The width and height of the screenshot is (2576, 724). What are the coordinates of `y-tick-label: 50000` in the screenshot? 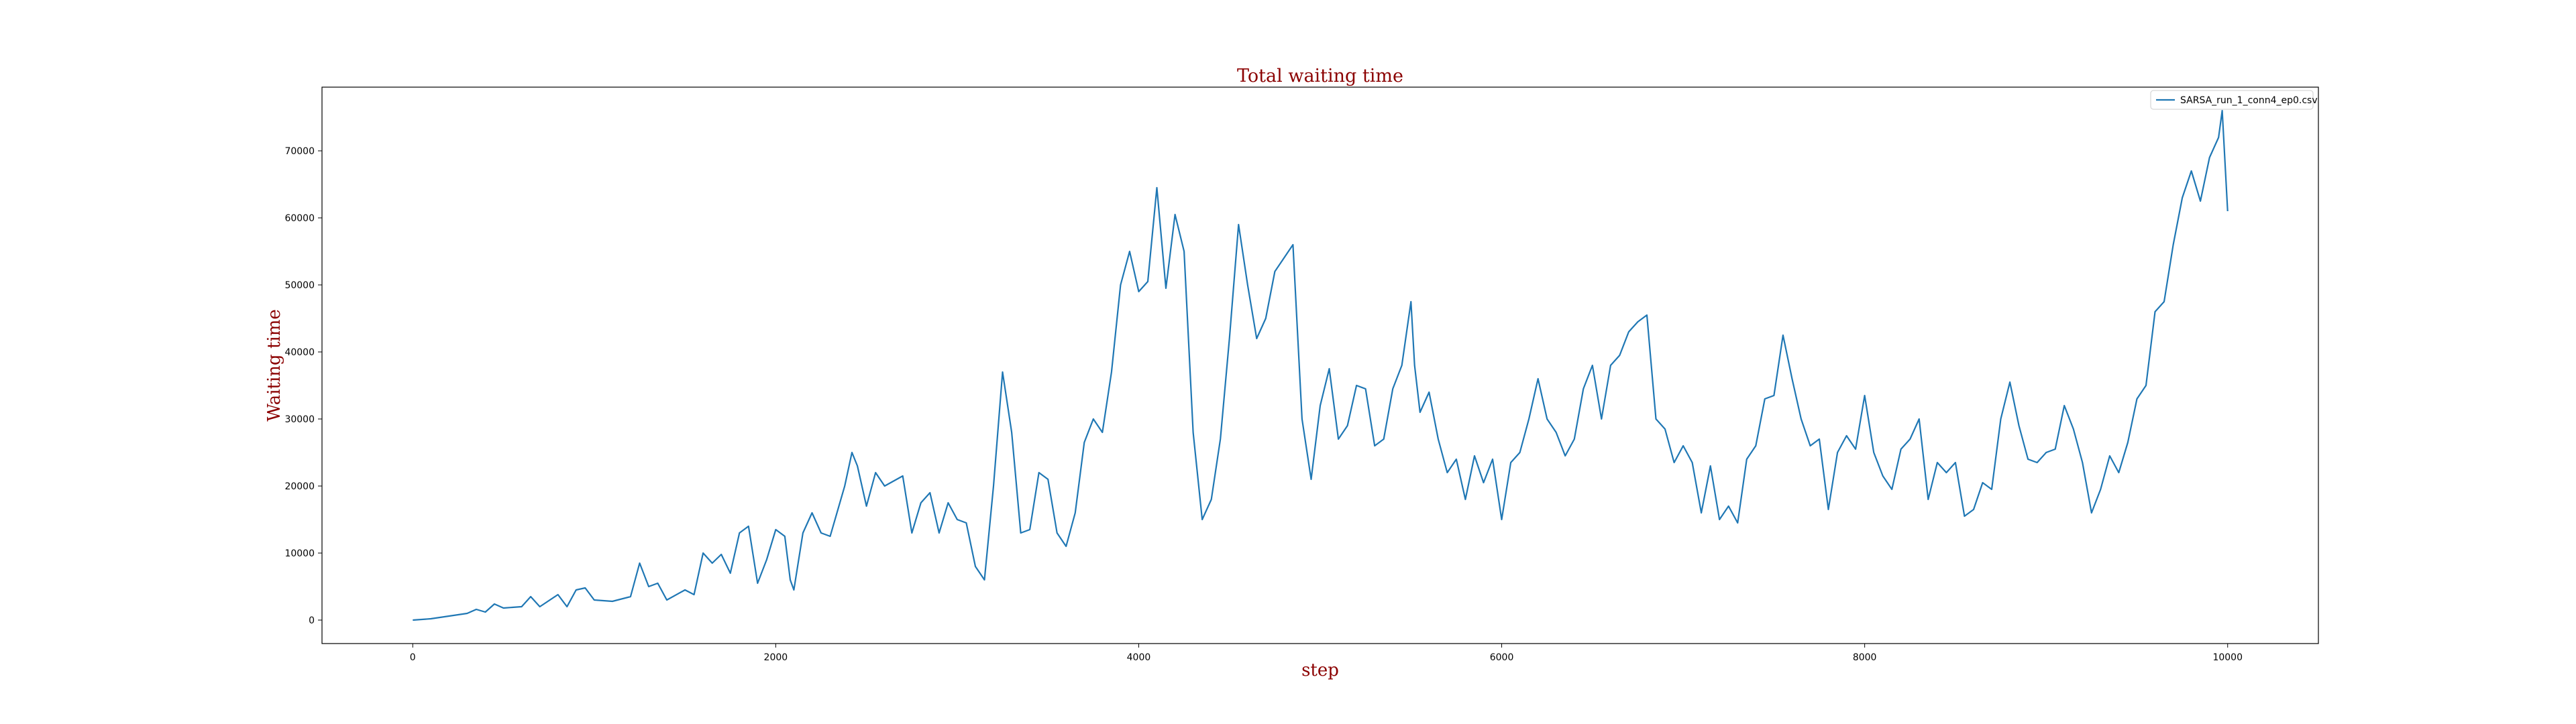 It's located at (299, 285).